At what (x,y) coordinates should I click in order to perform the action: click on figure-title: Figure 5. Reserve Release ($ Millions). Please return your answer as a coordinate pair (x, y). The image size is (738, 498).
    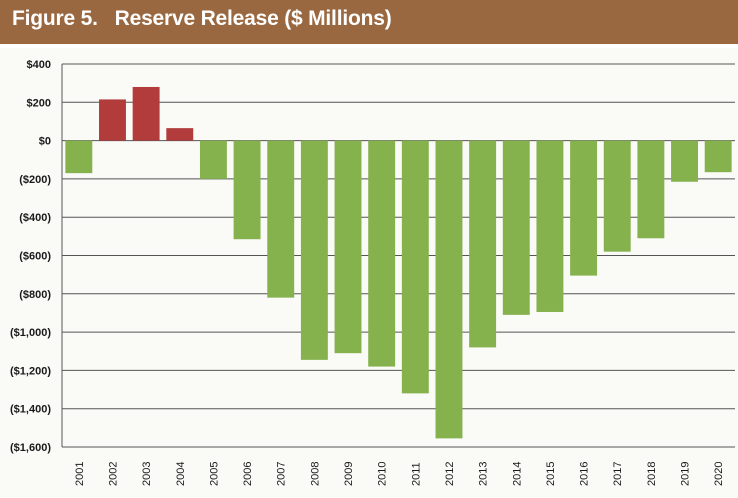
    Looking at the image, I should click on (202, 19).